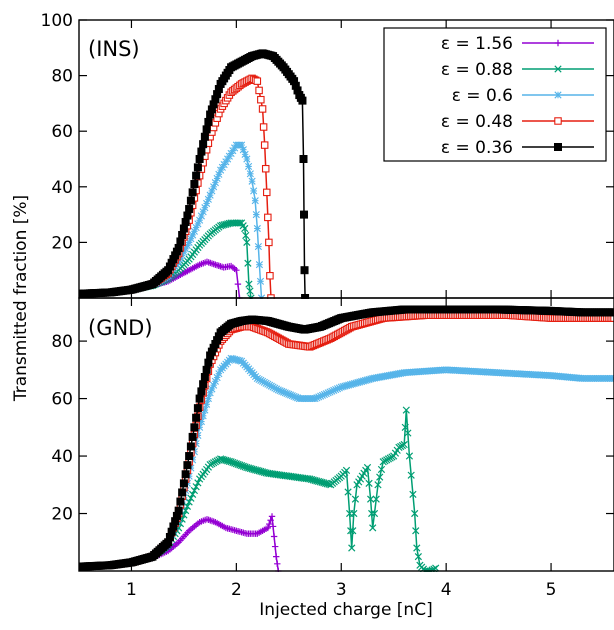 This screenshot has width=614, height=630. Describe the element at coordinates (236, 590) in the screenshot. I see `xtick-label-2: 2` at that location.